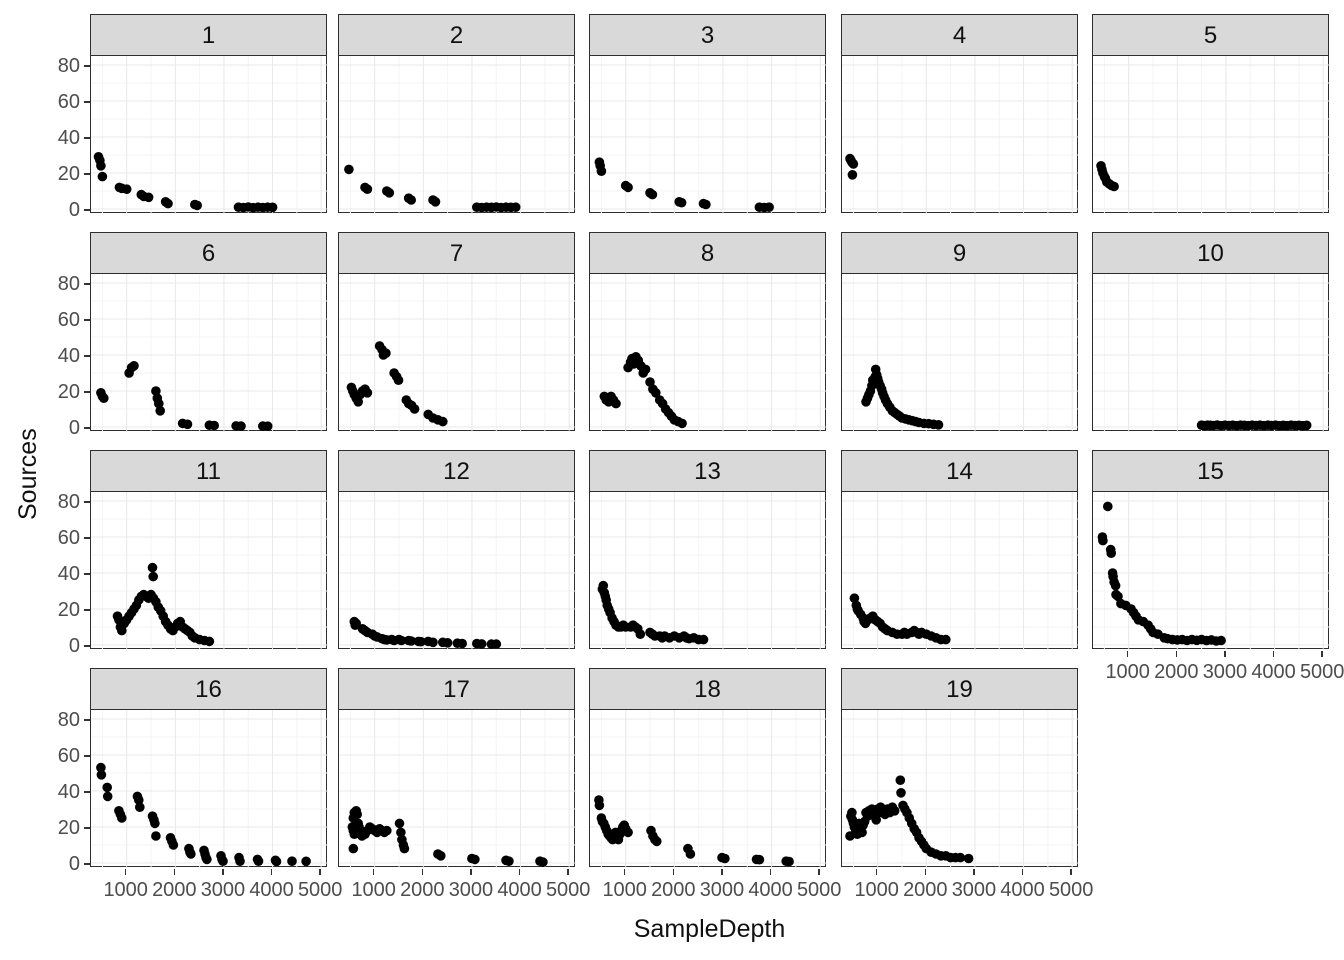 The width and height of the screenshot is (1344, 960). I want to click on strip-label: 12, so click(456, 471).